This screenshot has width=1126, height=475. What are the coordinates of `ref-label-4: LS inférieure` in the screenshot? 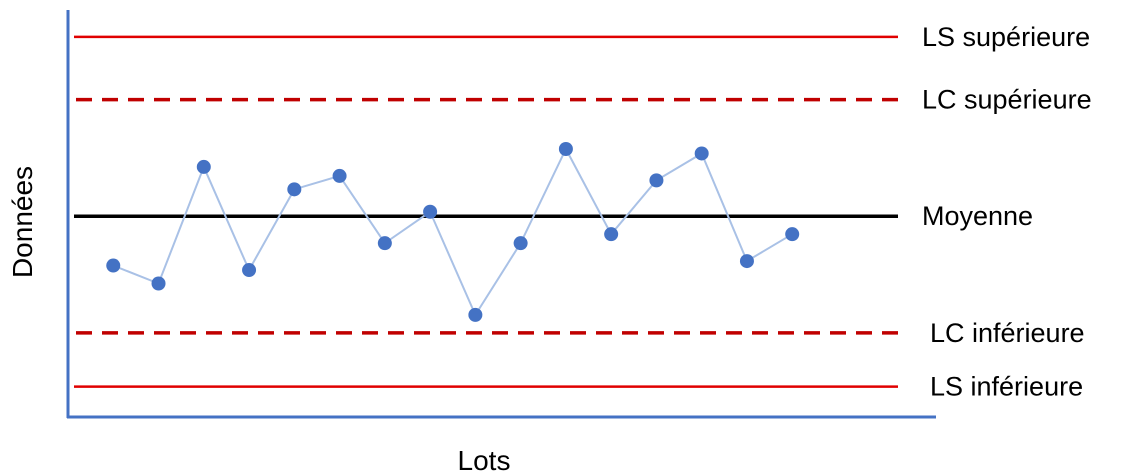 It's located at (1006, 387).